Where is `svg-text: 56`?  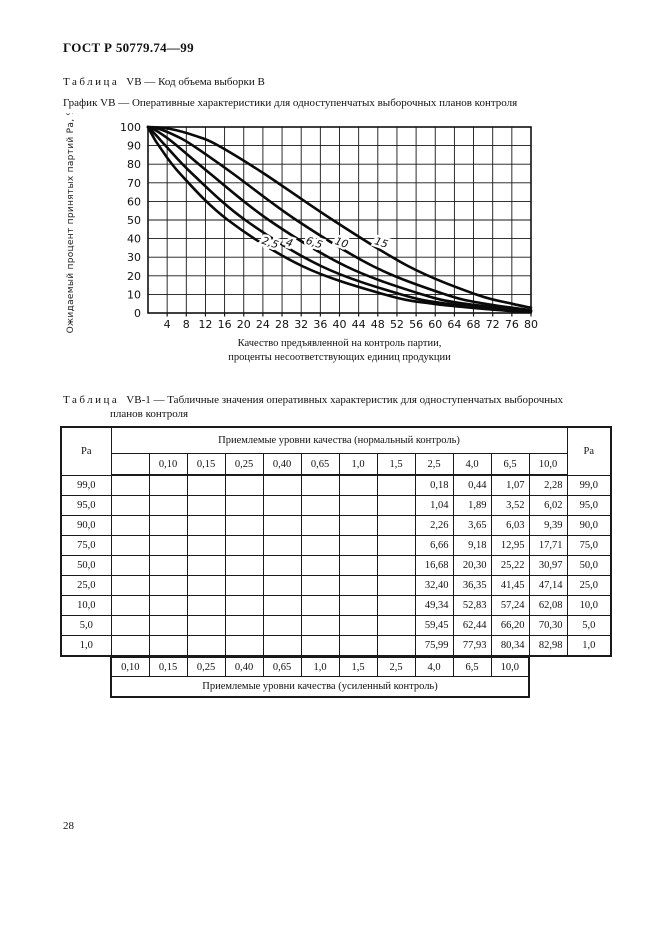 svg-text: 56 is located at coordinates (416, 324).